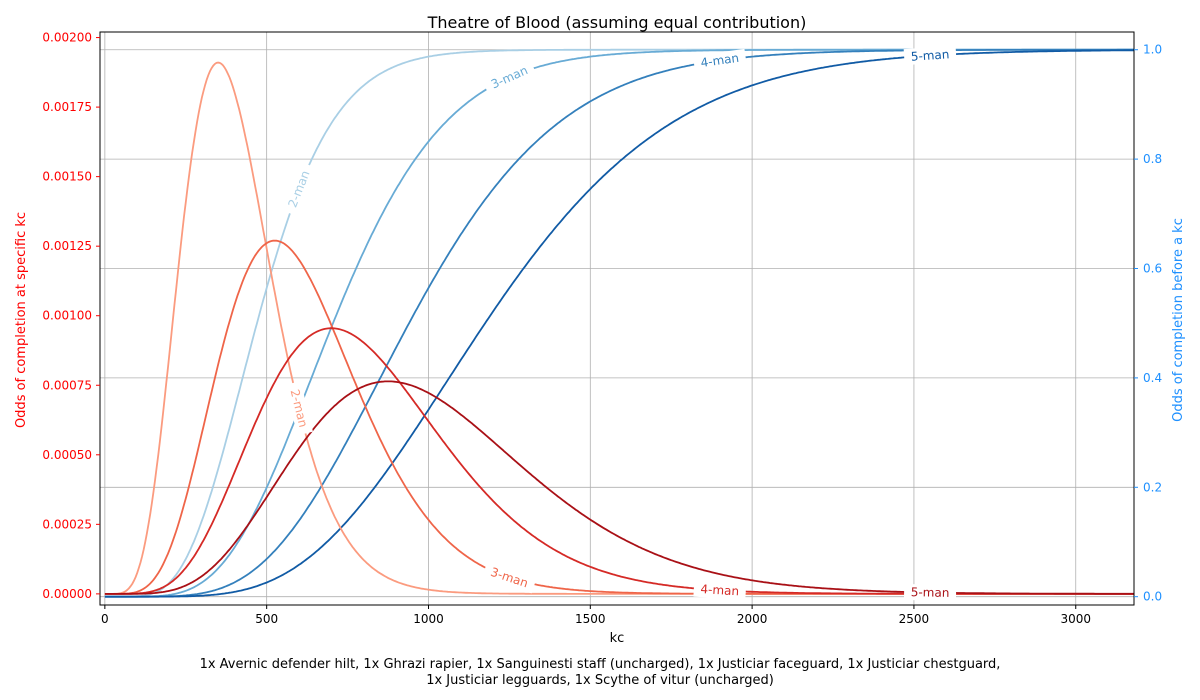  Describe the element at coordinates (590, 619) in the screenshot. I see `x-tick-label: 1500` at that location.